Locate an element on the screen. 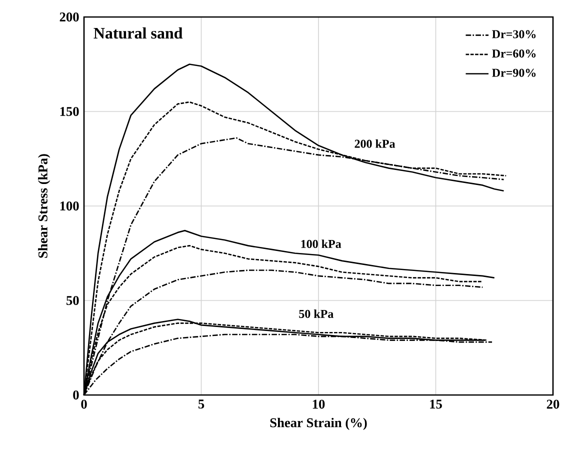 The width and height of the screenshot is (571, 449). x-tick-label: 20 is located at coordinates (553, 404).